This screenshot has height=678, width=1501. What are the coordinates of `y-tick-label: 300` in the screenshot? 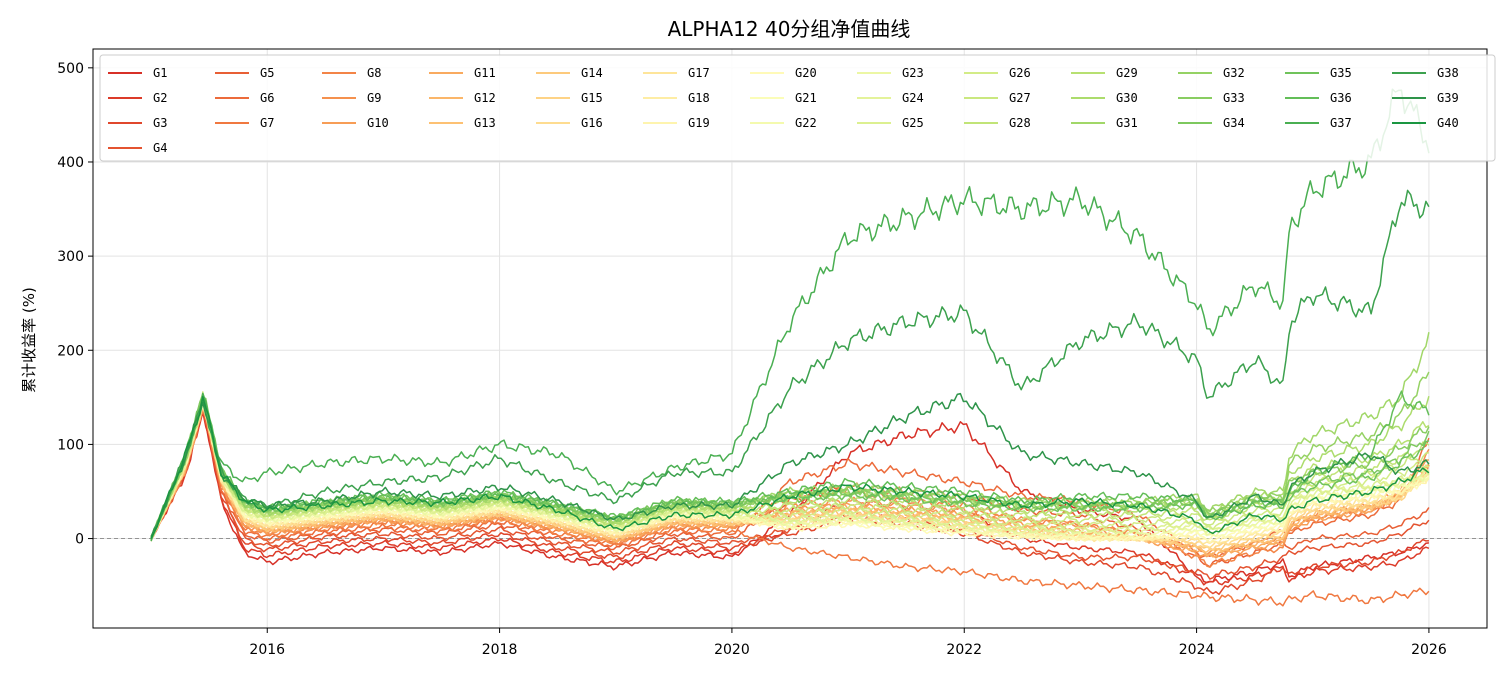 It's located at (70, 257).